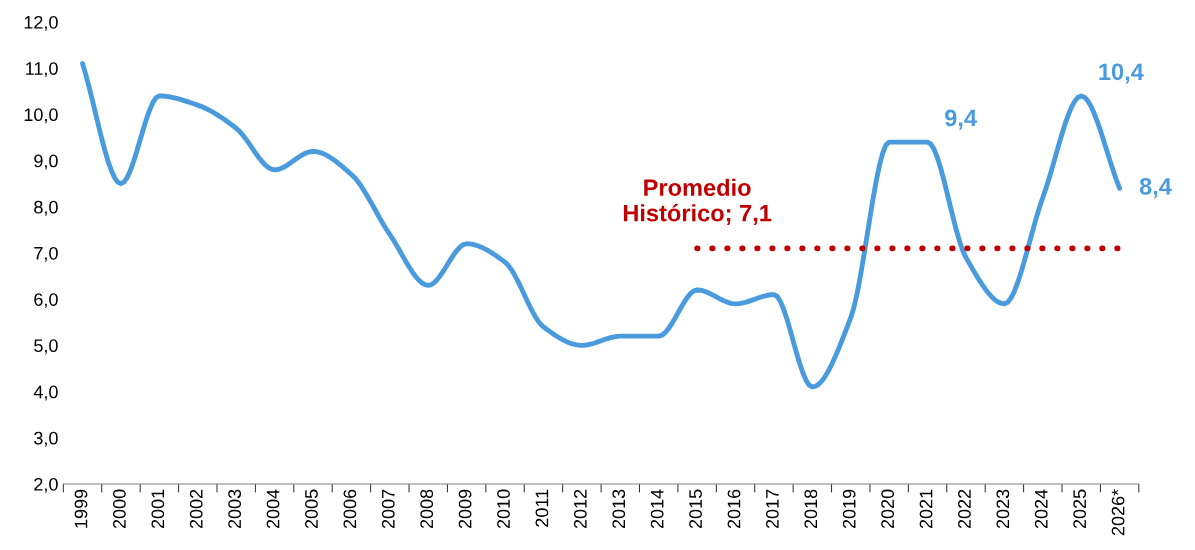 This screenshot has height=550, width=1195. Describe the element at coordinates (697, 201) in the screenshot. I see `series-label: Promedio Histórico; 7,1` at that location.